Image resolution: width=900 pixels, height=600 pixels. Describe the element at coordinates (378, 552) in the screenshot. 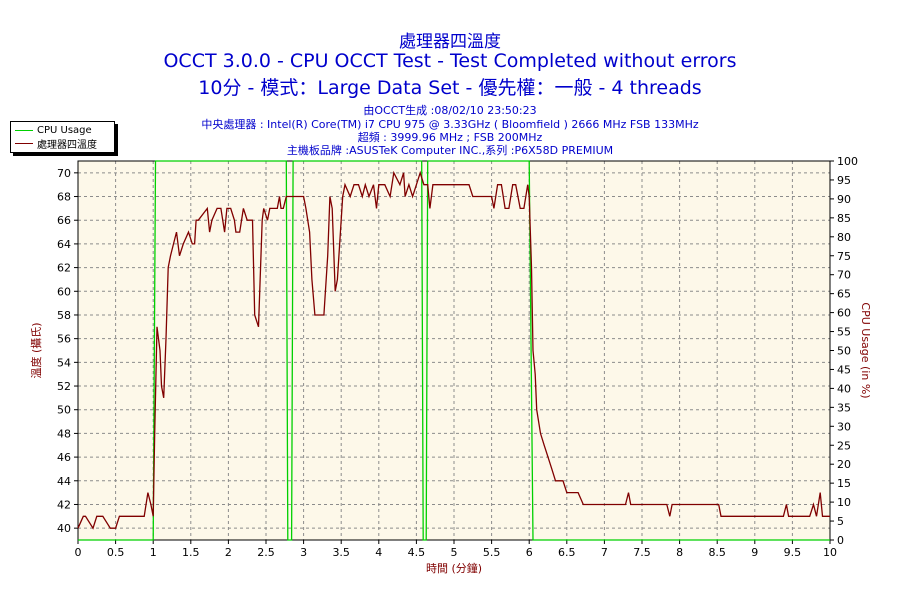

I see `x-tick-label: 4` at that location.